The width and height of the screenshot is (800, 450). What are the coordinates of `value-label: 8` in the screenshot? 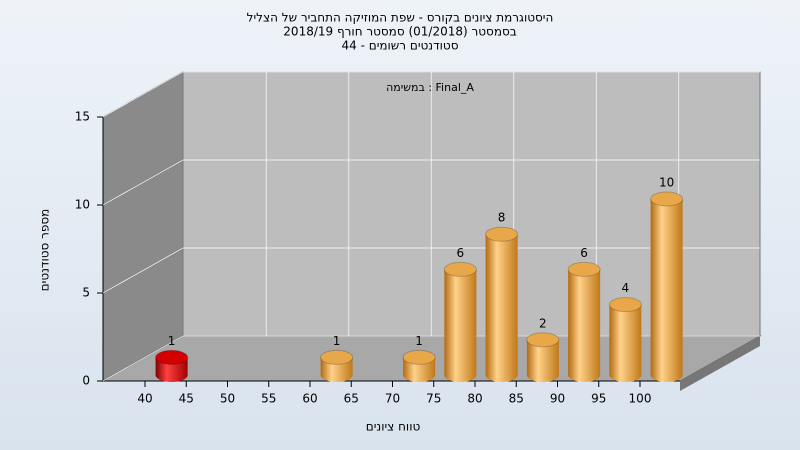 It's located at (502, 218).